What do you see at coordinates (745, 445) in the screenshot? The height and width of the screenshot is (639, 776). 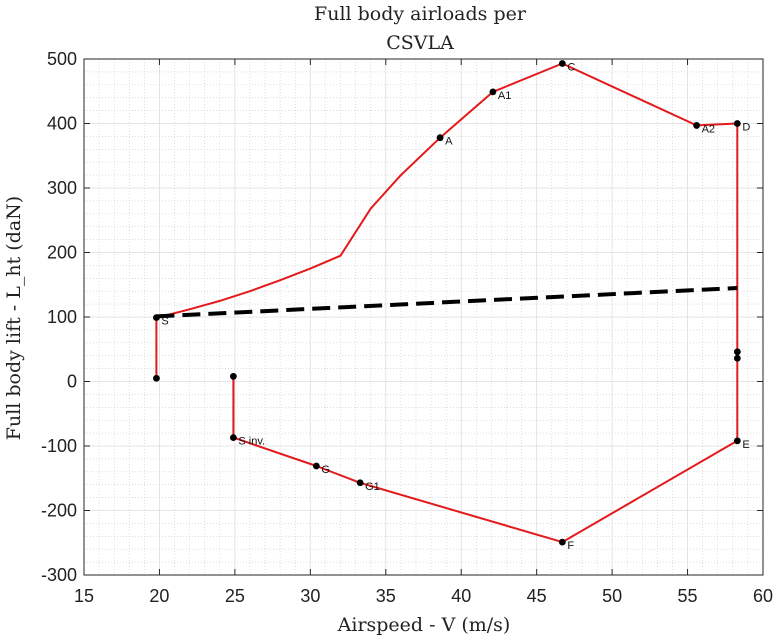 I see `point-label: E` at bounding box center [745, 445].